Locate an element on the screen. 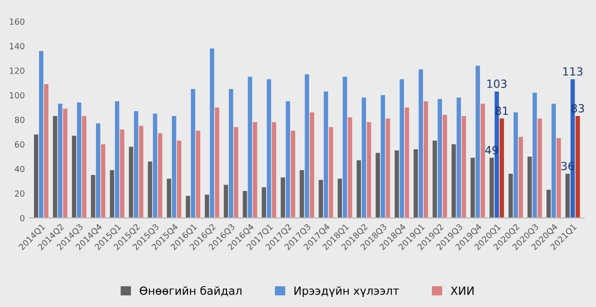  legend-label: Ирээдүйн хүлээлт is located at coordinates (346, 291).